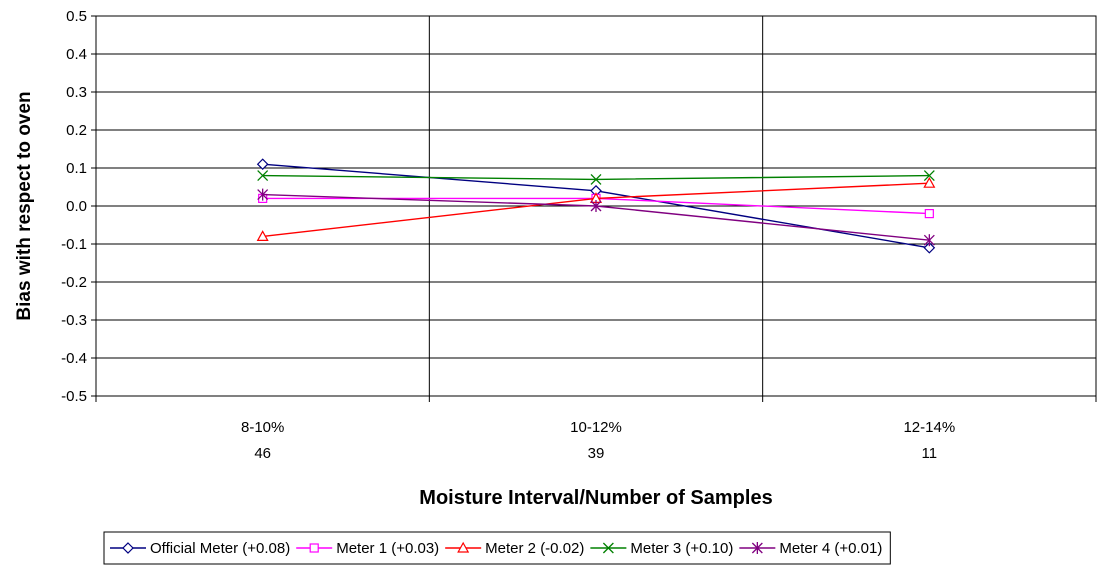 Image resolution: width=1118 pixels, height=570 pixels. Describe the element at coordinates (262, 453) in the screenshot. I see `x-tick-sublabel: 46` at that location.